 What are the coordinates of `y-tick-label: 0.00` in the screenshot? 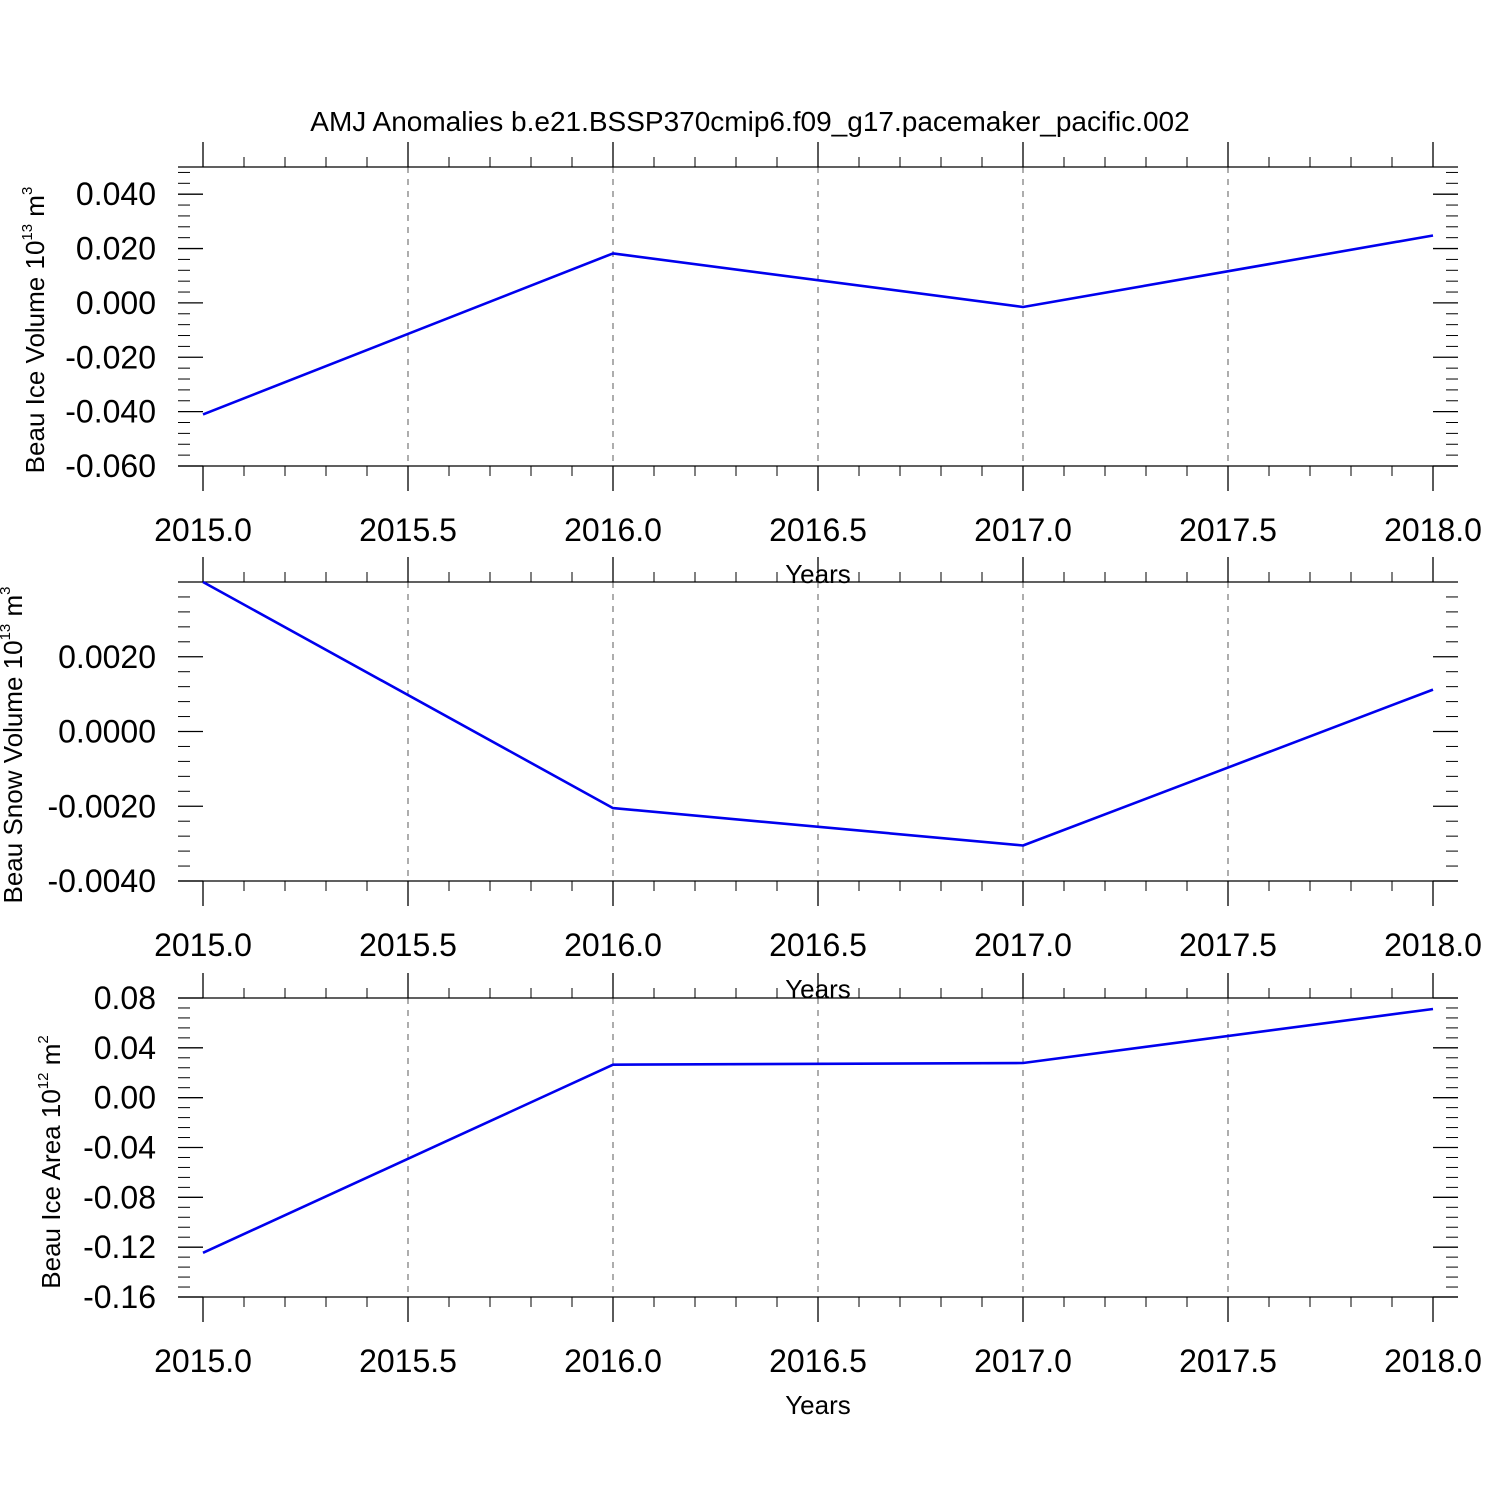 It's located at (125, 1098).